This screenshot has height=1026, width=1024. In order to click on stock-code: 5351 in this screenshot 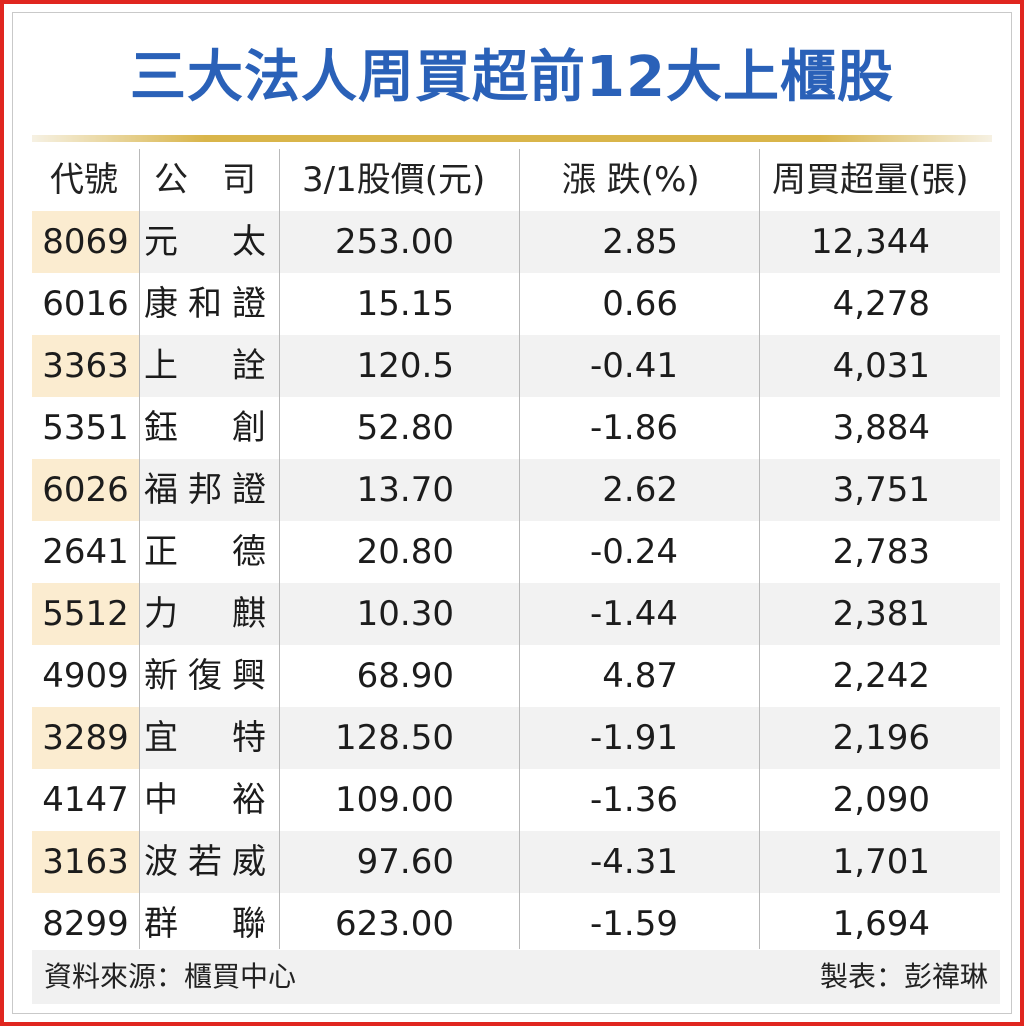, I will do `click(85, 428)`.